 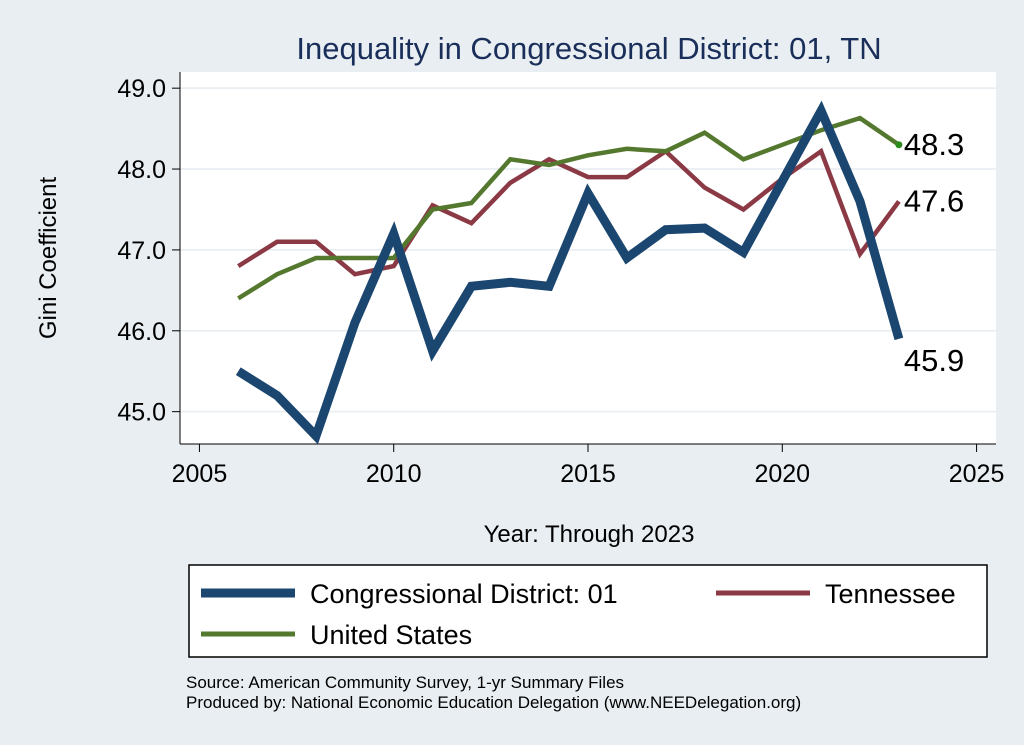 What do you see at coordinates (141, 332) in the screenshot?
I see `y-tick-label: 46.0` at bounding box center [141, 332].